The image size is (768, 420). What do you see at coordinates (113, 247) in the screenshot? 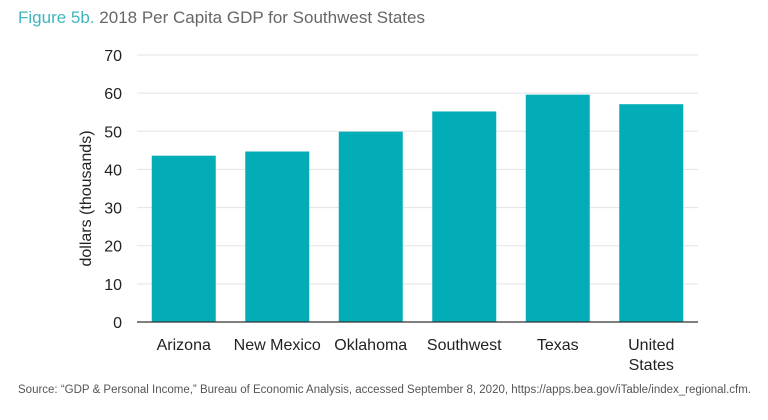
I see `y-tick-label: 20` at bounding box center [113, 247].